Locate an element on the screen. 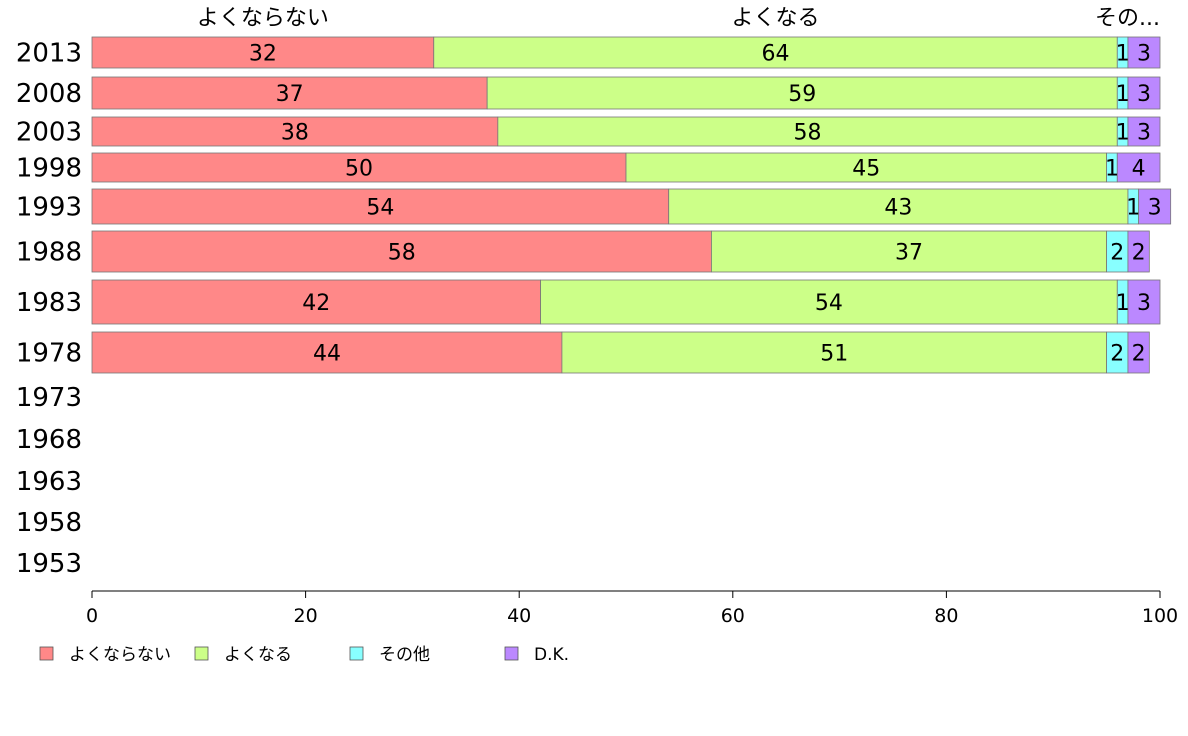  x-tick-label: 100 is located at coordinates (1160, 616).